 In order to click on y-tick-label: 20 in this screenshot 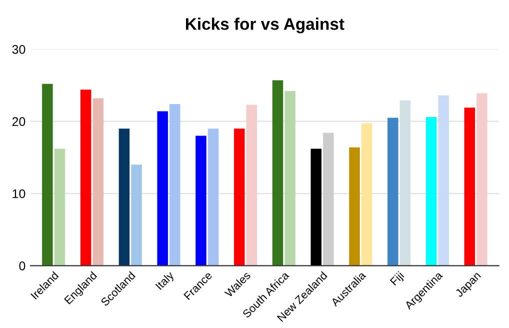, I will do `click(19, 121)`.